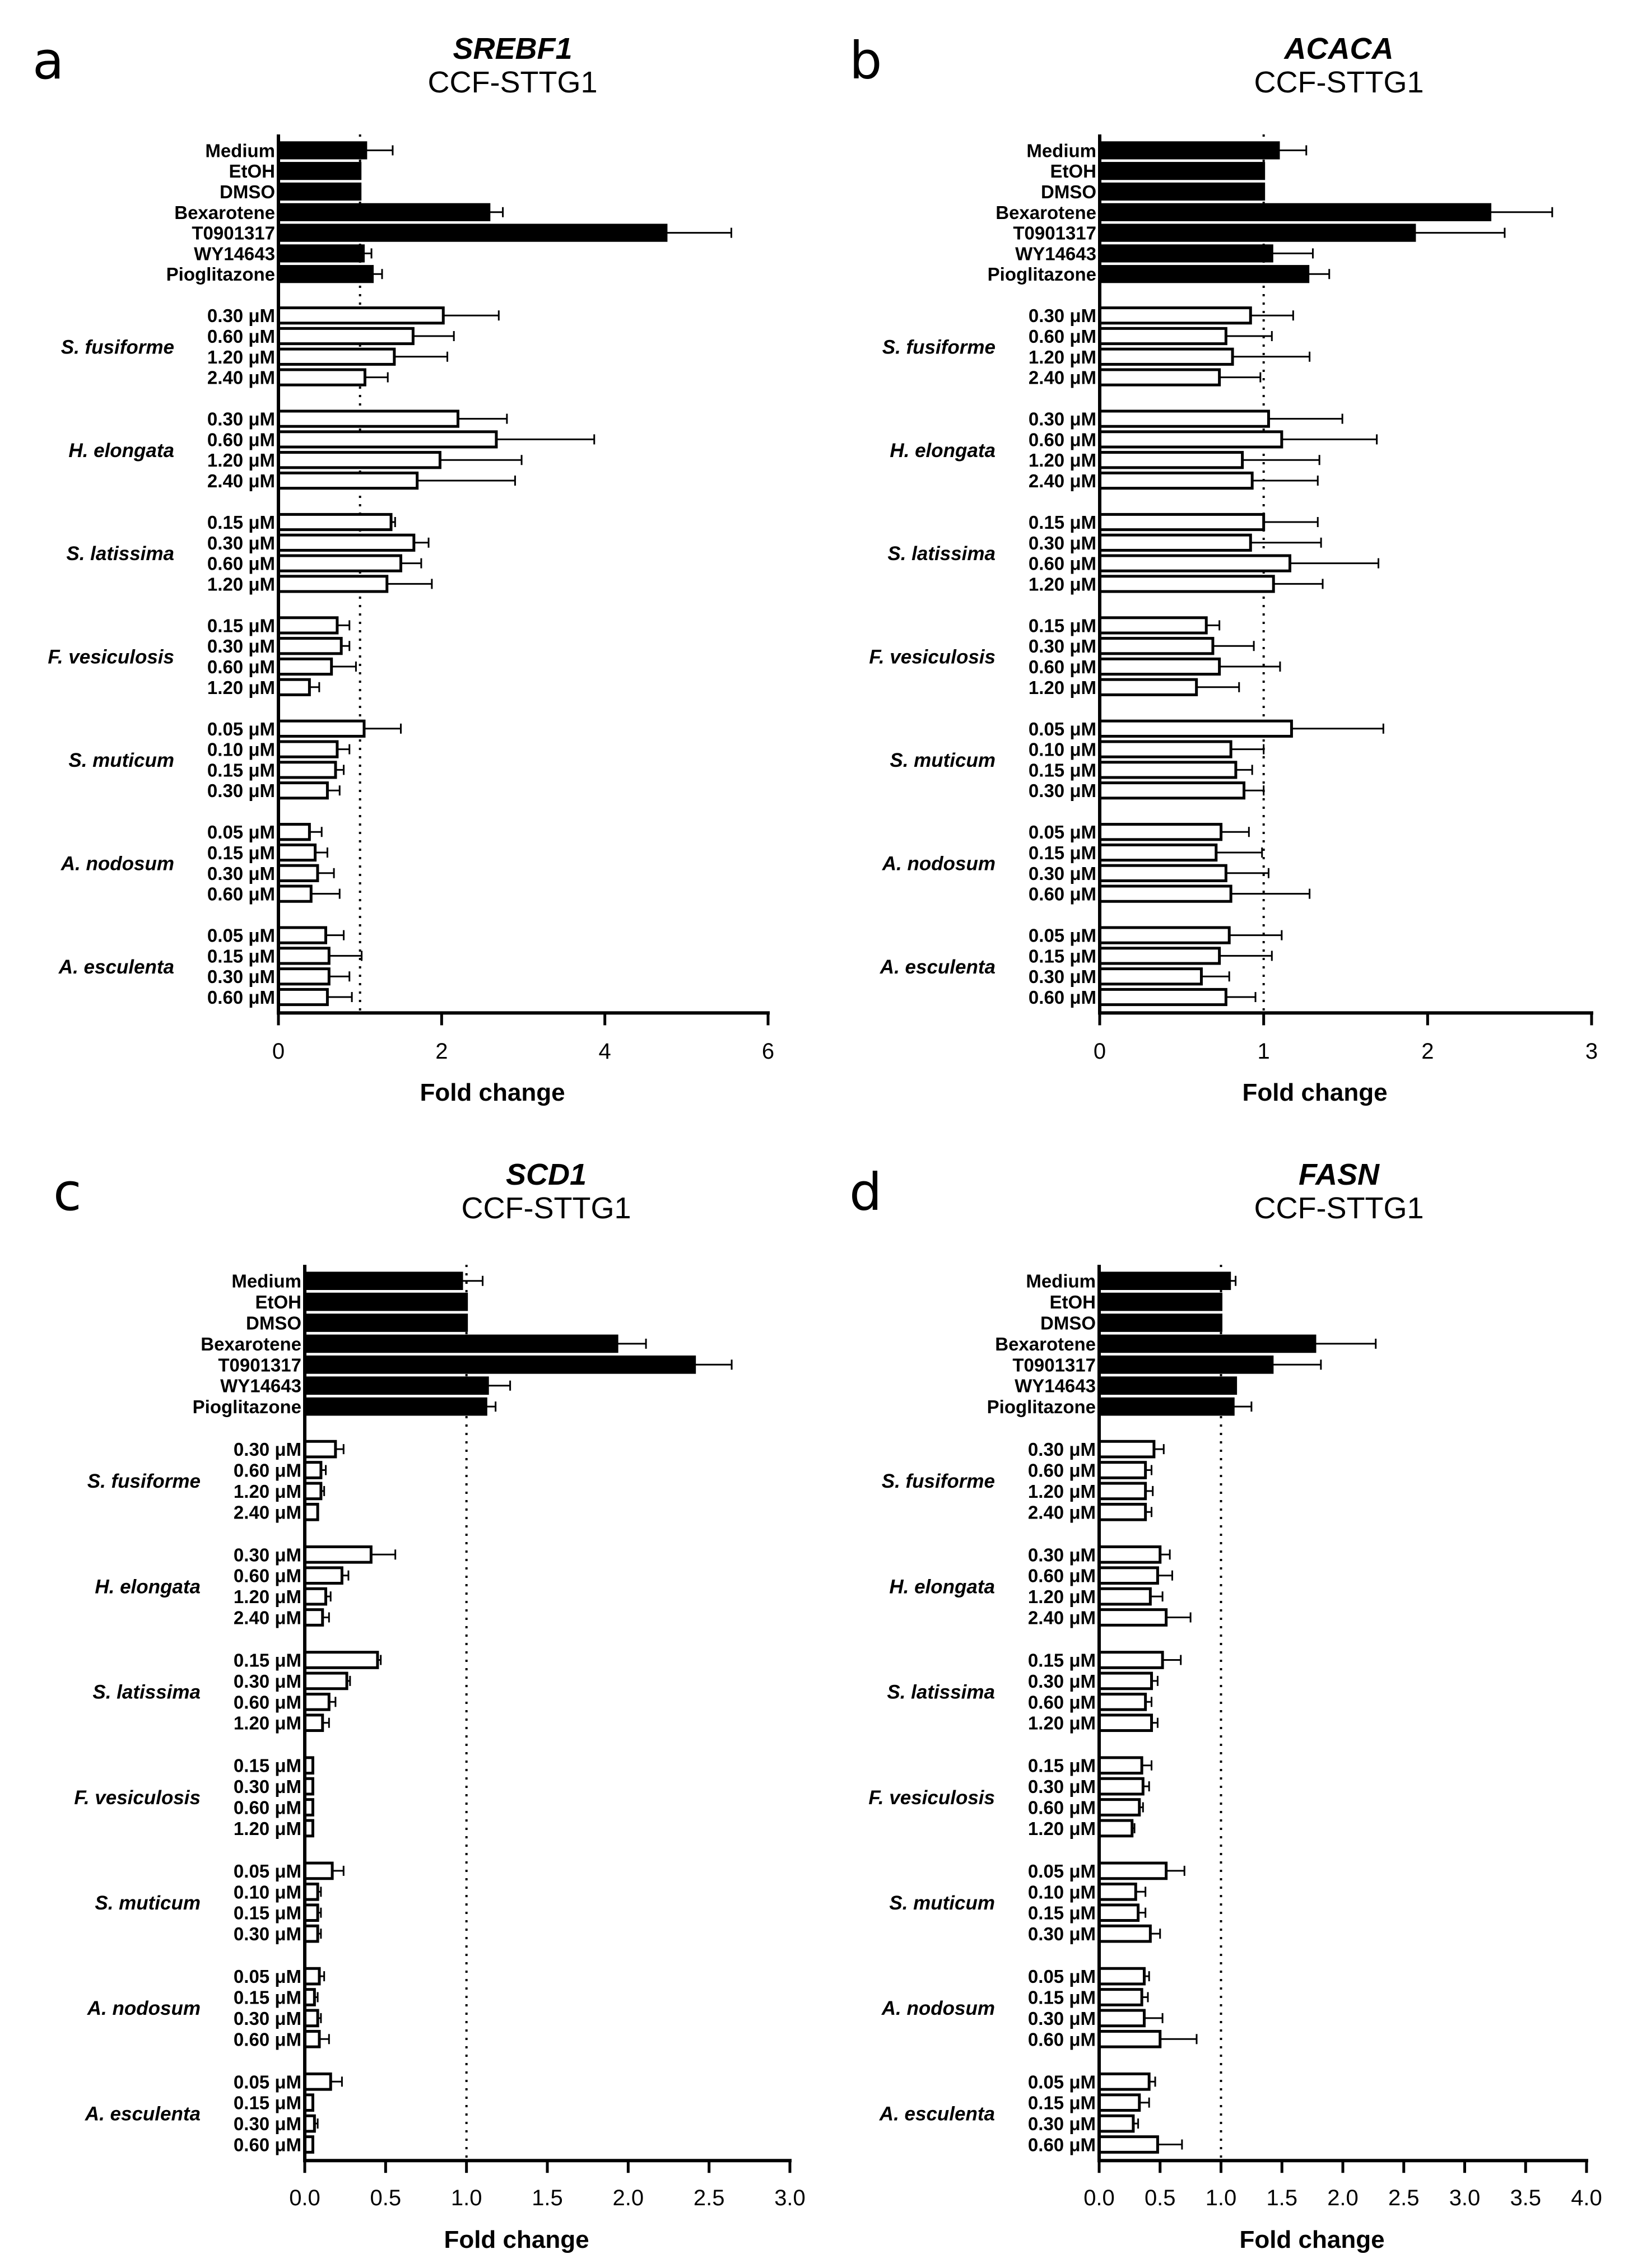 Image resolution: width=1642 pixels, height=2268 pixels. Describe the element at coordinates (938, 967) in the screenshot. I see `group-label: A. esculenta` at that location.